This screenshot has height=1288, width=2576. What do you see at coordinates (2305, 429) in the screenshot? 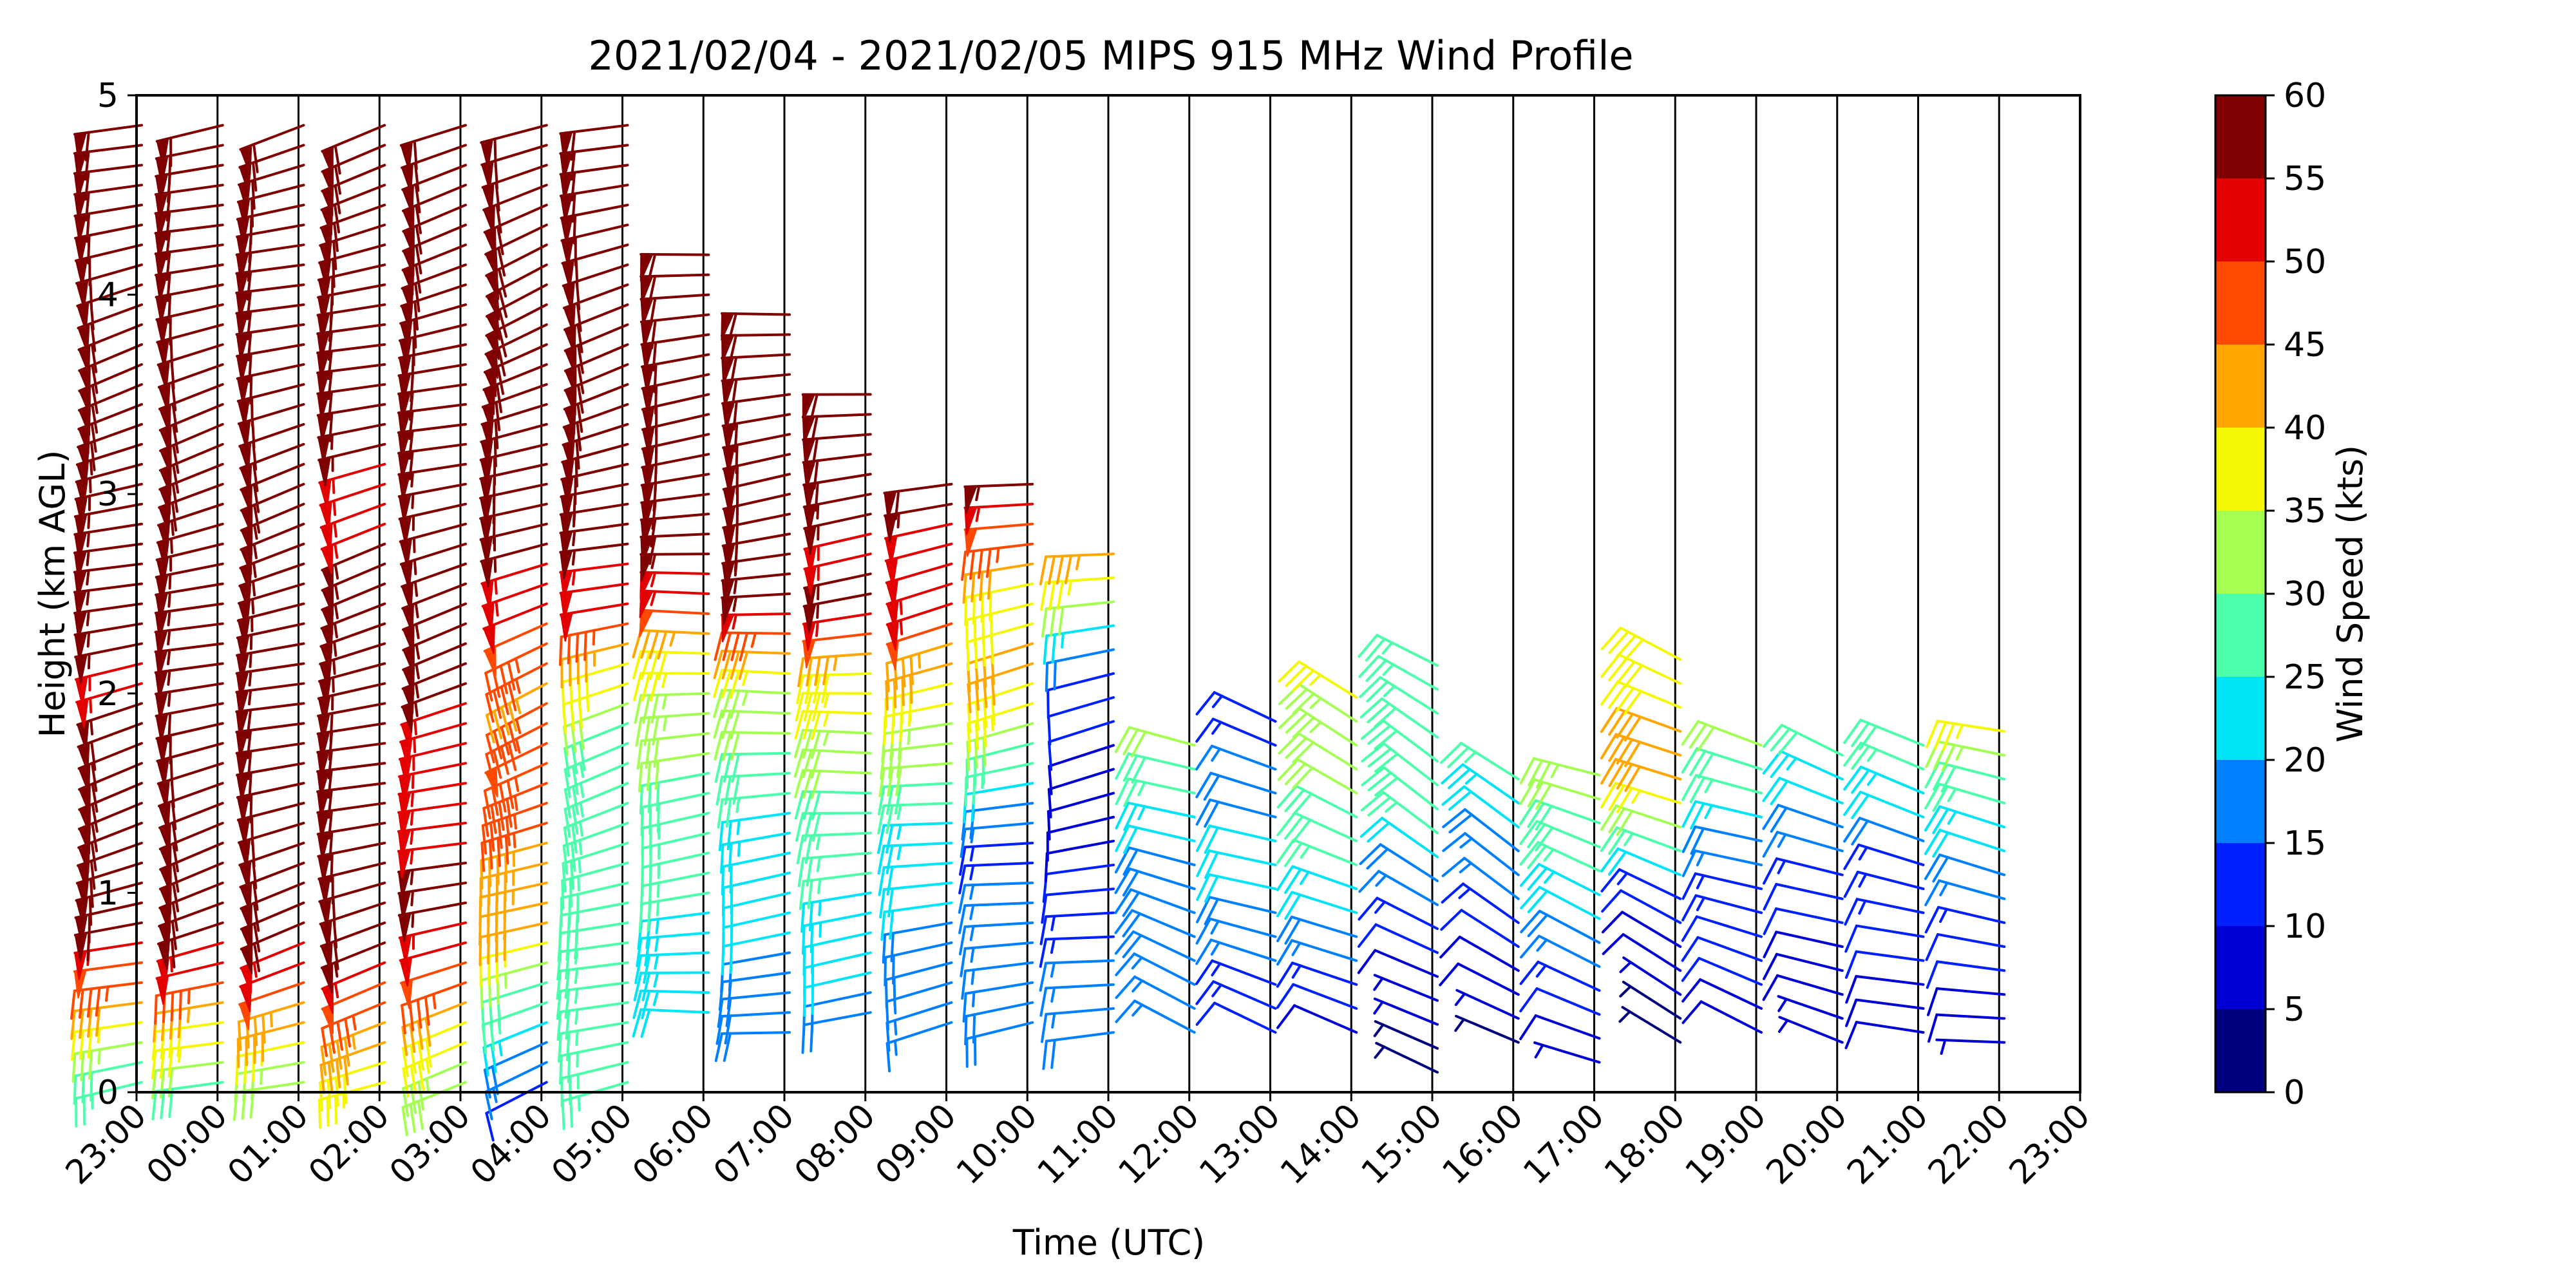
I see `colorbar-tick-label: 40` at bounding box center [2305, 429].